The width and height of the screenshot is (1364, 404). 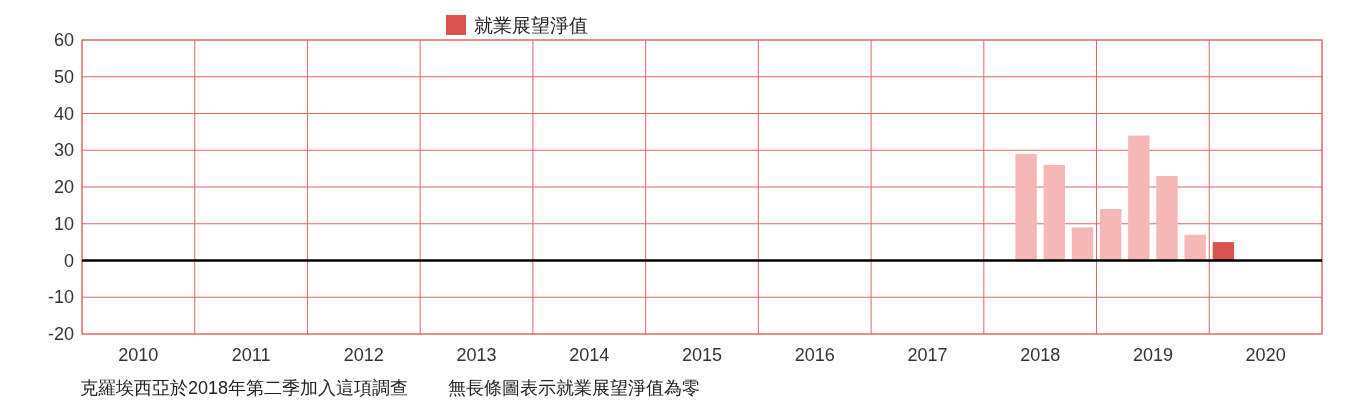 What do you see at coordinates (927, 355) in the screenshot?
I see `x-tick-label: 2017` at bounding box center [927, 355].